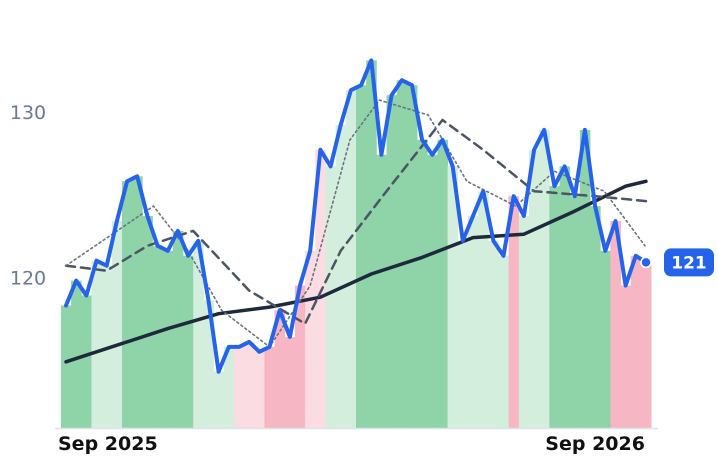 The width and height of the screenshot is (718, 464). I want to click on price-badge, so click(689, 262).